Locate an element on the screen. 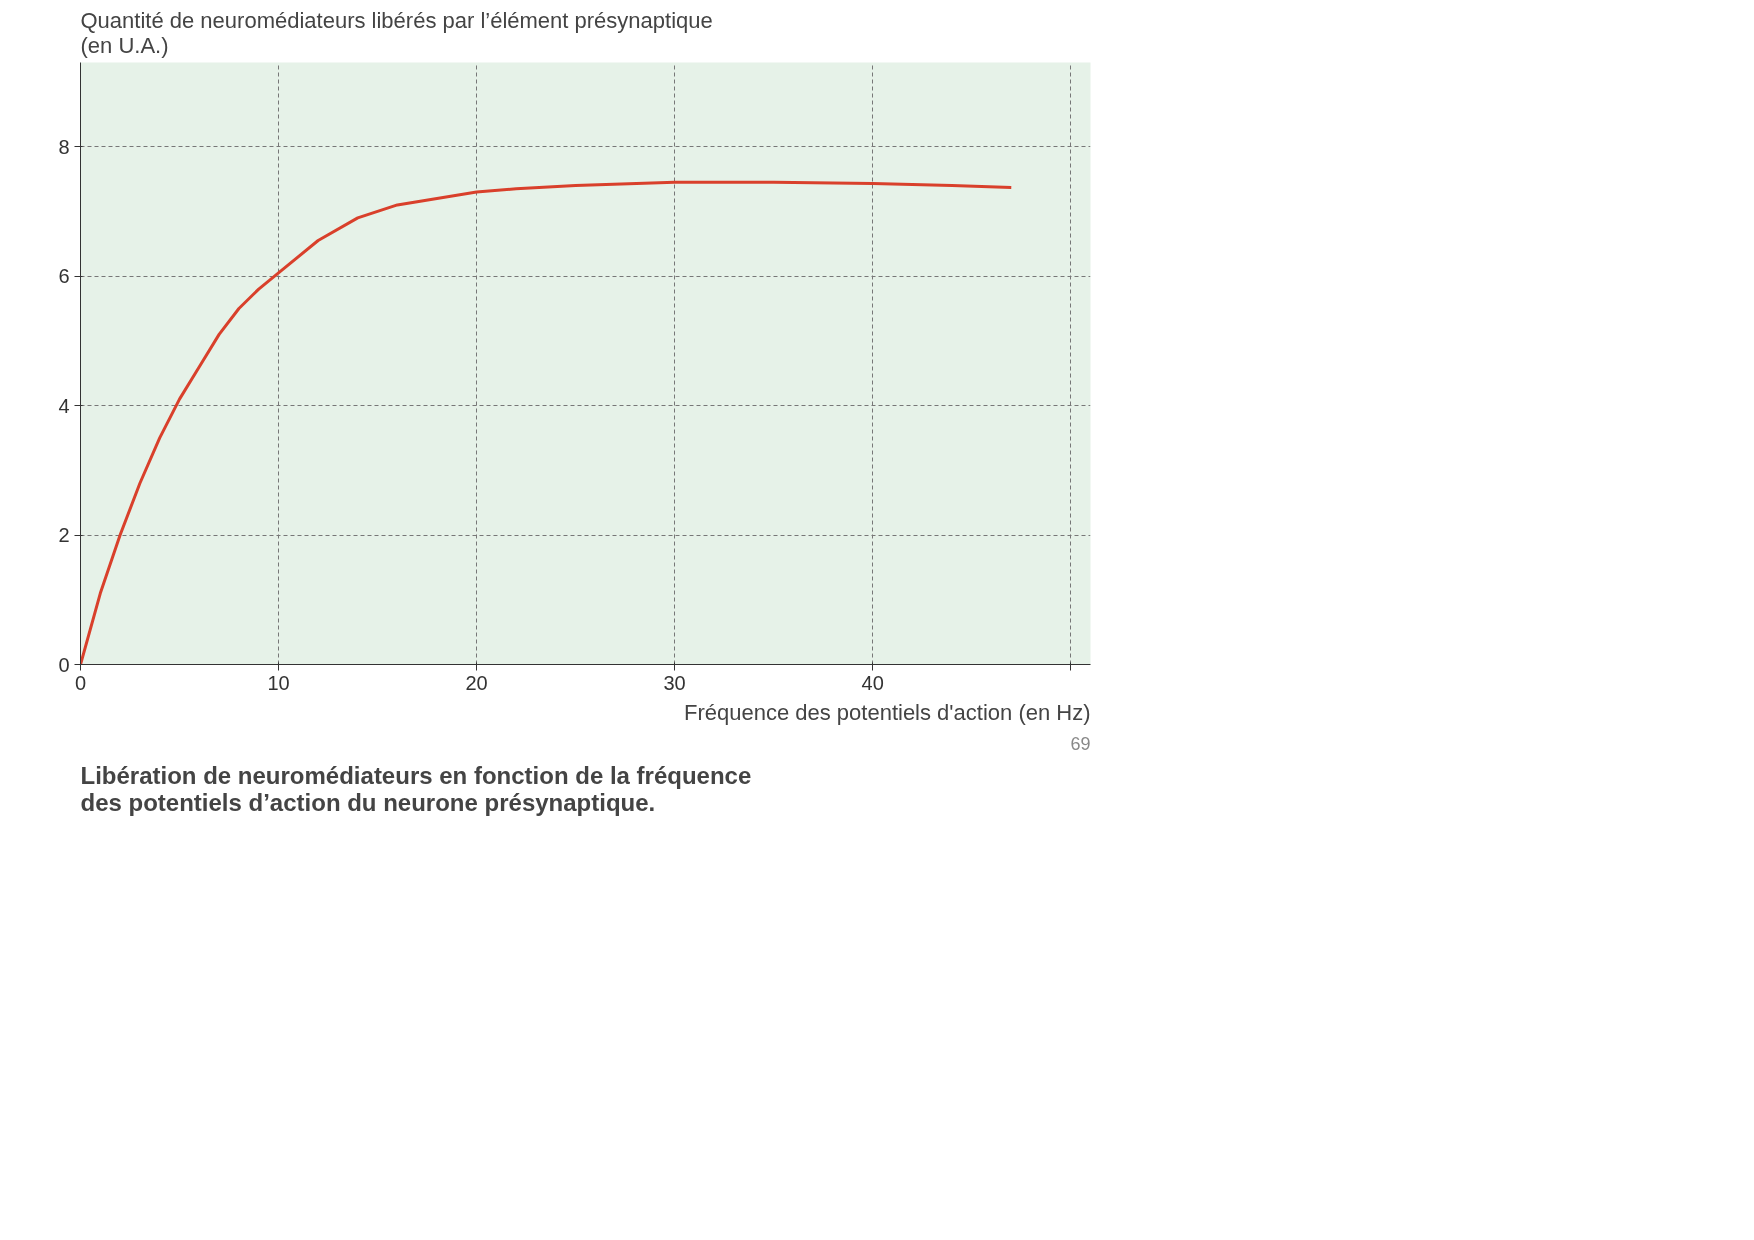  y-tick-label: 4 is located at coordinates (64, 405).